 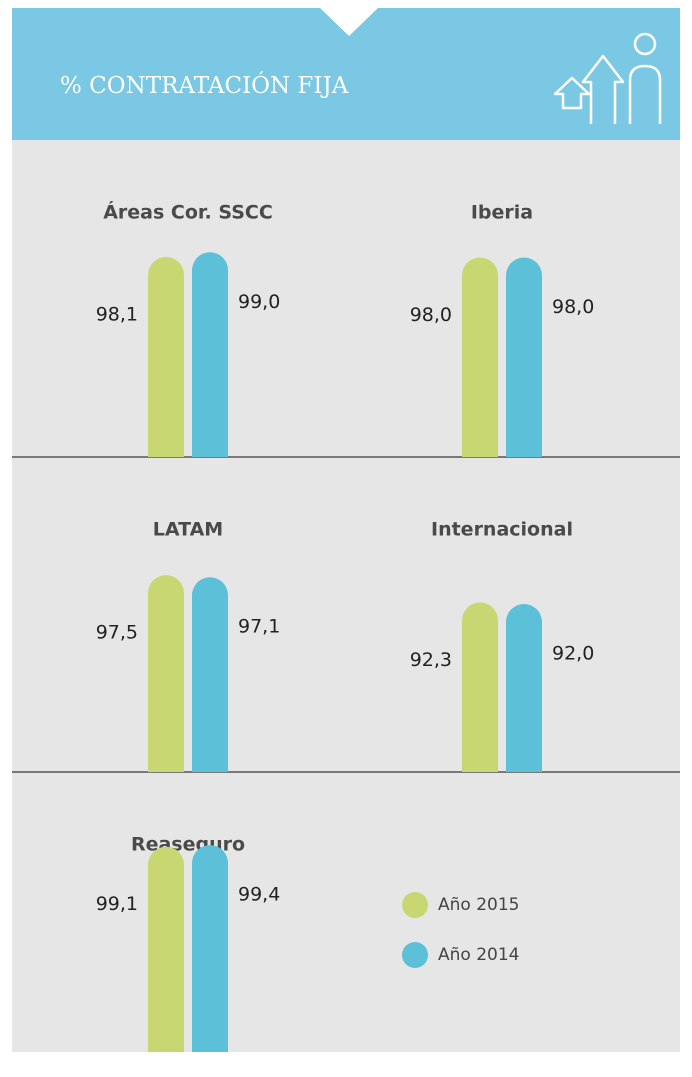 What do you see at coordinates (259, 627) in the screenshot?
I see `value-label: 97,1` at bounding box center [259, 627].